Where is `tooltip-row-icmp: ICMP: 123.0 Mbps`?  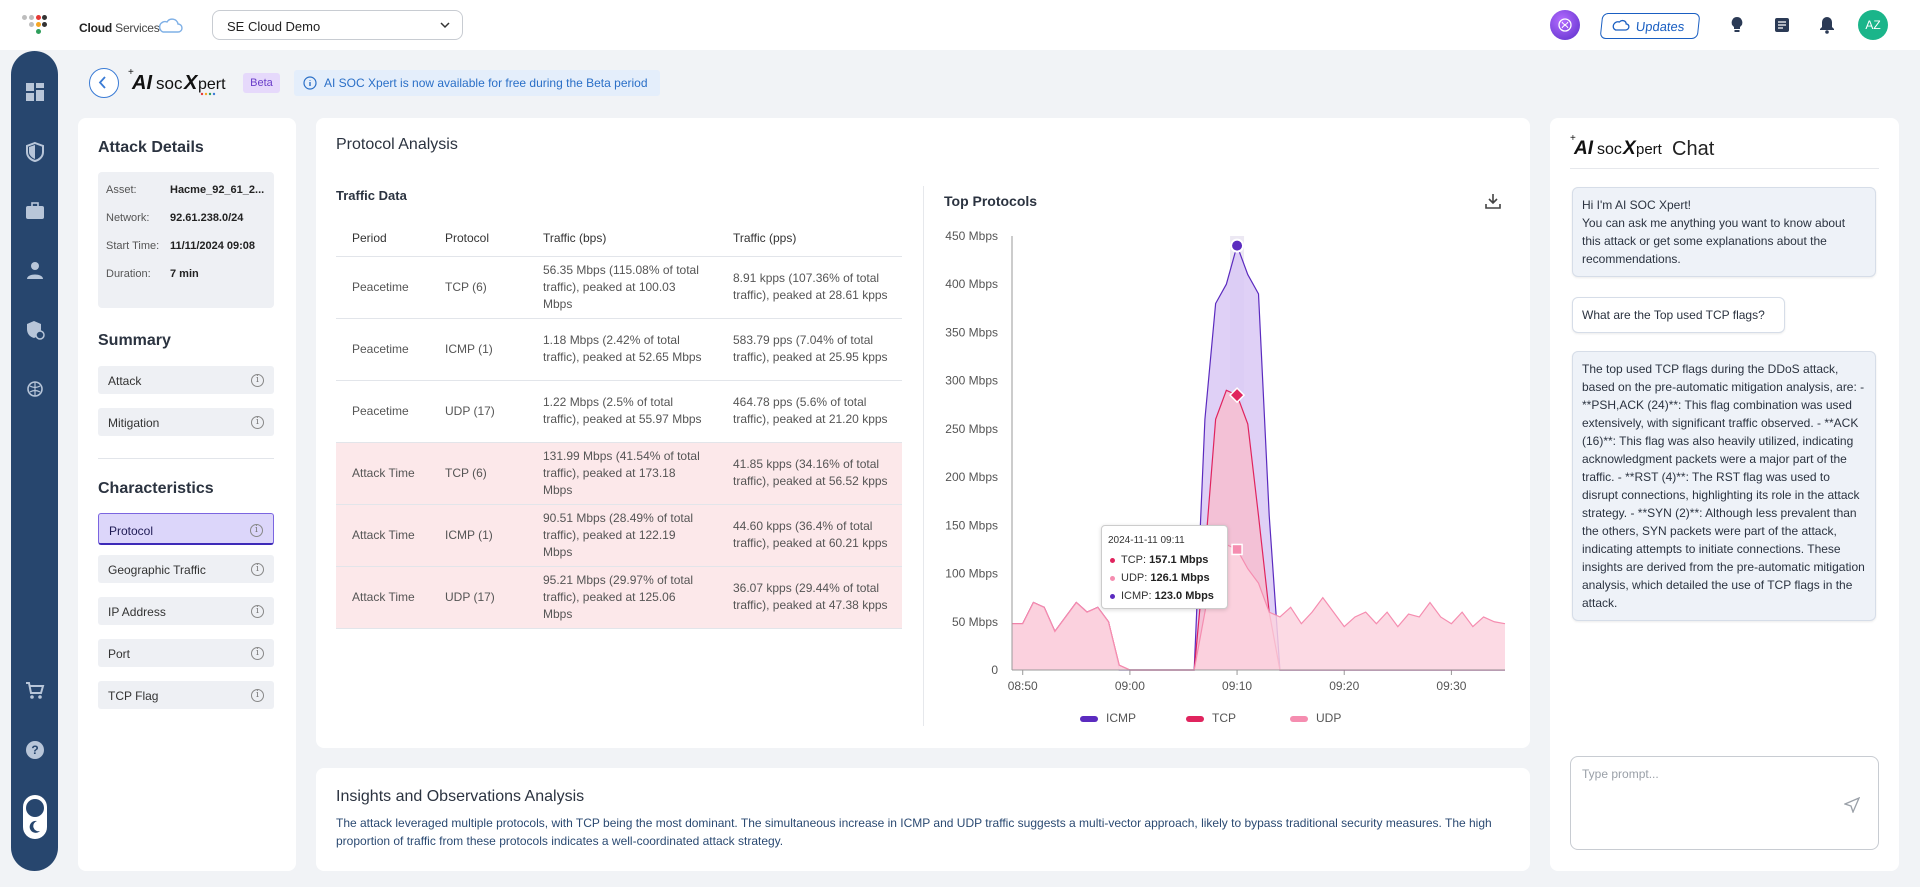
tooltip-row-icmp: ICMP: 123.0 Mbps is located at coordinates (1162, 596).